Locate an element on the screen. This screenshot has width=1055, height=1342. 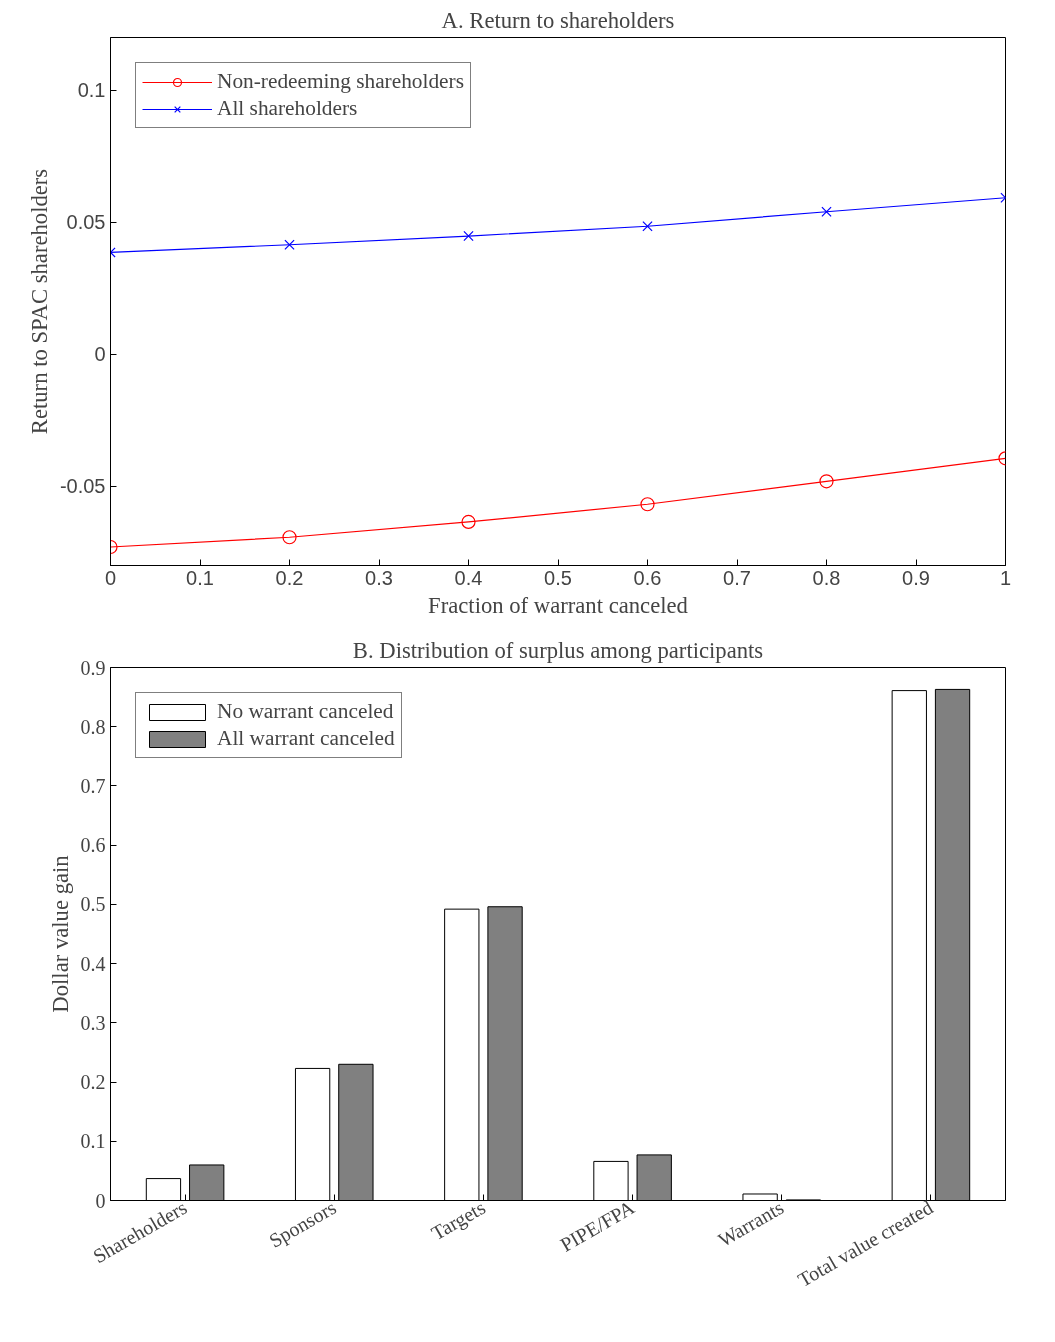
x-tick-label: 0.2 is located at coordinates (289, 577).